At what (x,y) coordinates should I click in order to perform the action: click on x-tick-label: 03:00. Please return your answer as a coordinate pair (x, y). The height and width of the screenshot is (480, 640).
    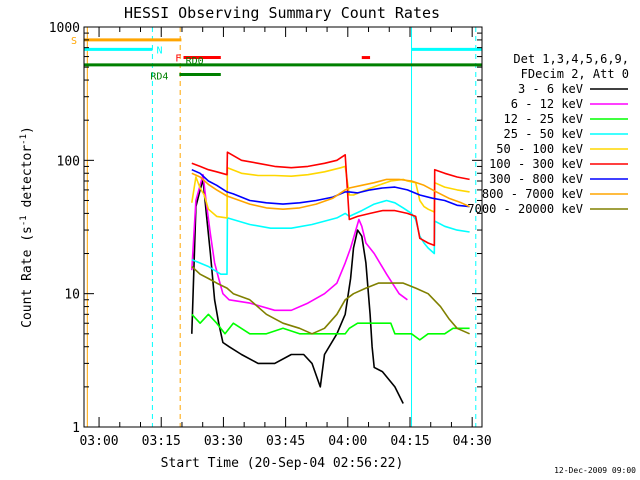
    Looking at the image, I should click on (98, 441).